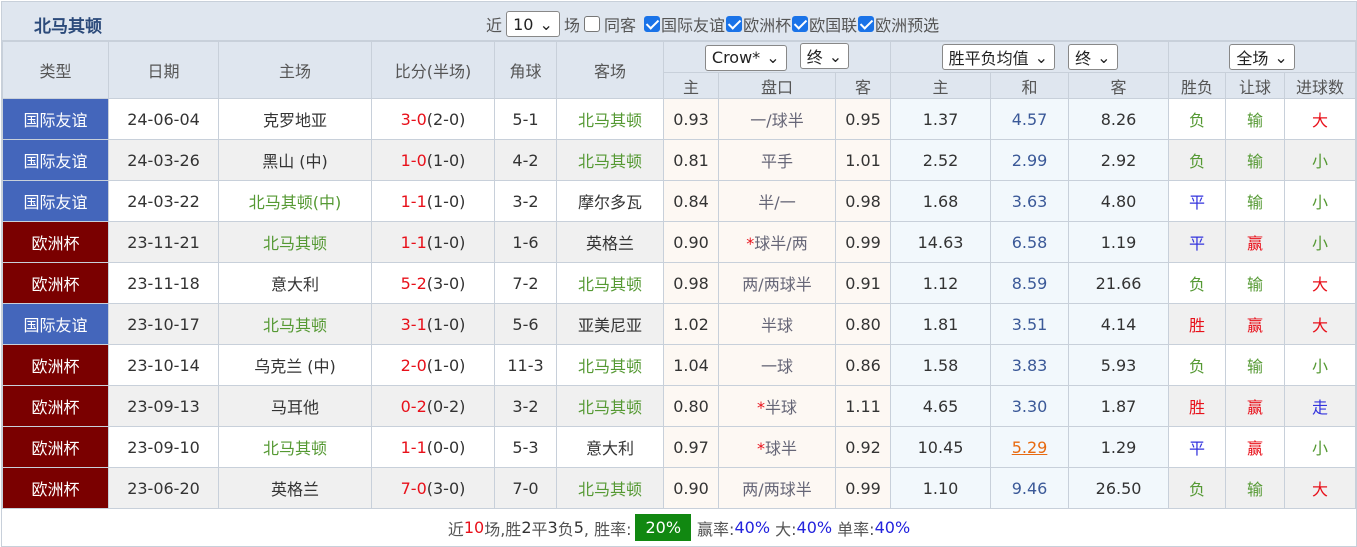 Image resolution: width=1357 pixels, height=547 pixels. I want to click on score: 3-0(2-0), so click(433, 119).